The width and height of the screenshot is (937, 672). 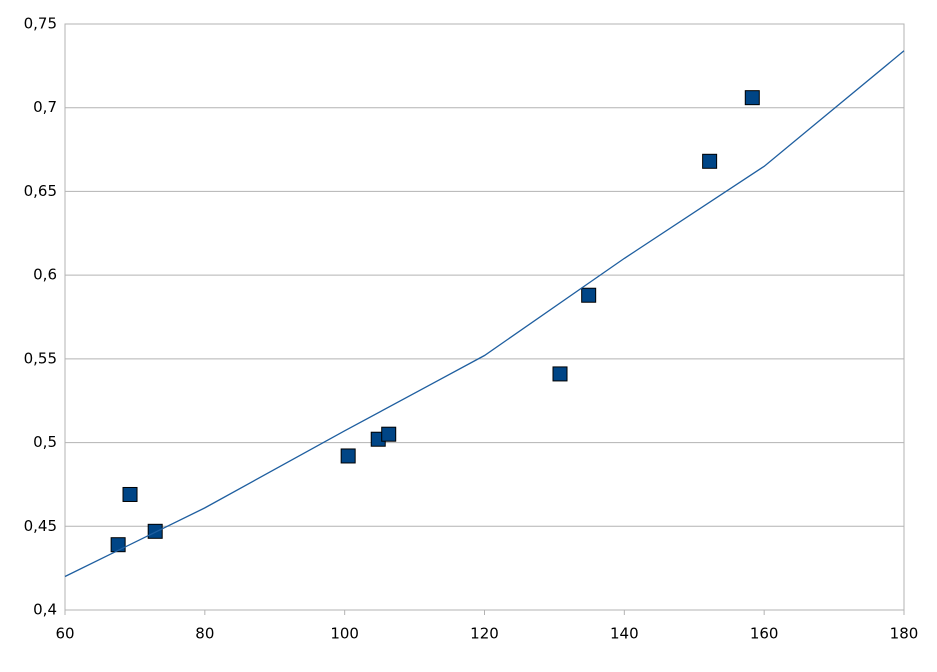 What do you see at coordinates (764, 634) in the screenshot?
I see `x-tick-label: 160` at bounding box center [764, 634].